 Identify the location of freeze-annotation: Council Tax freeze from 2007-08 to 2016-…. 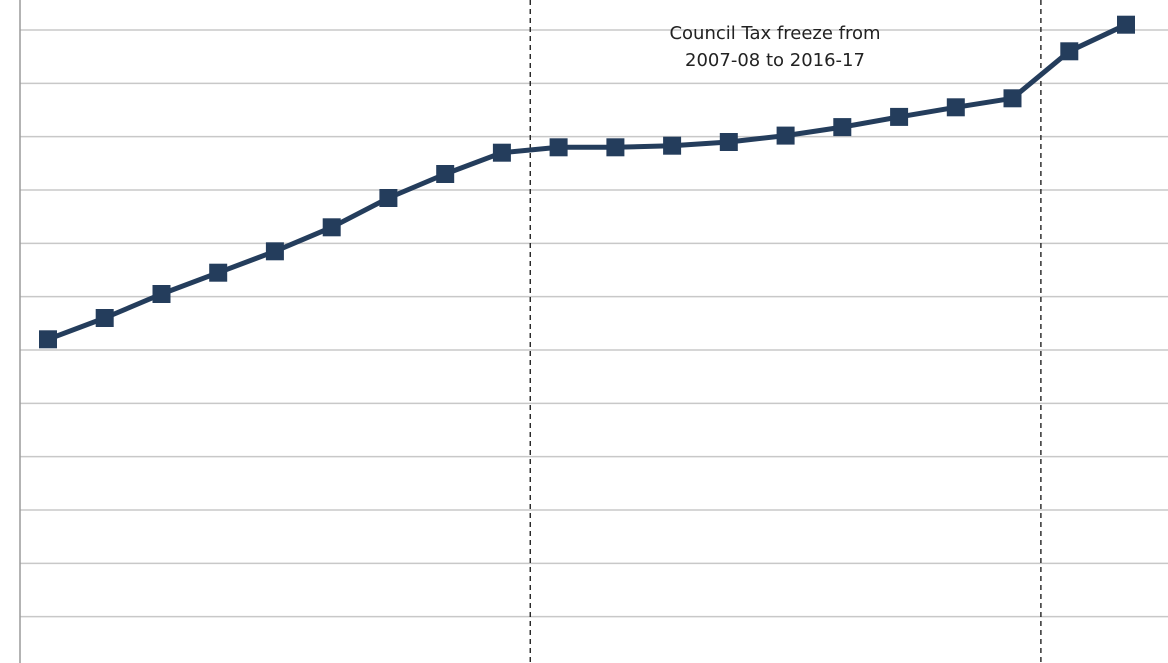
(775, 47).